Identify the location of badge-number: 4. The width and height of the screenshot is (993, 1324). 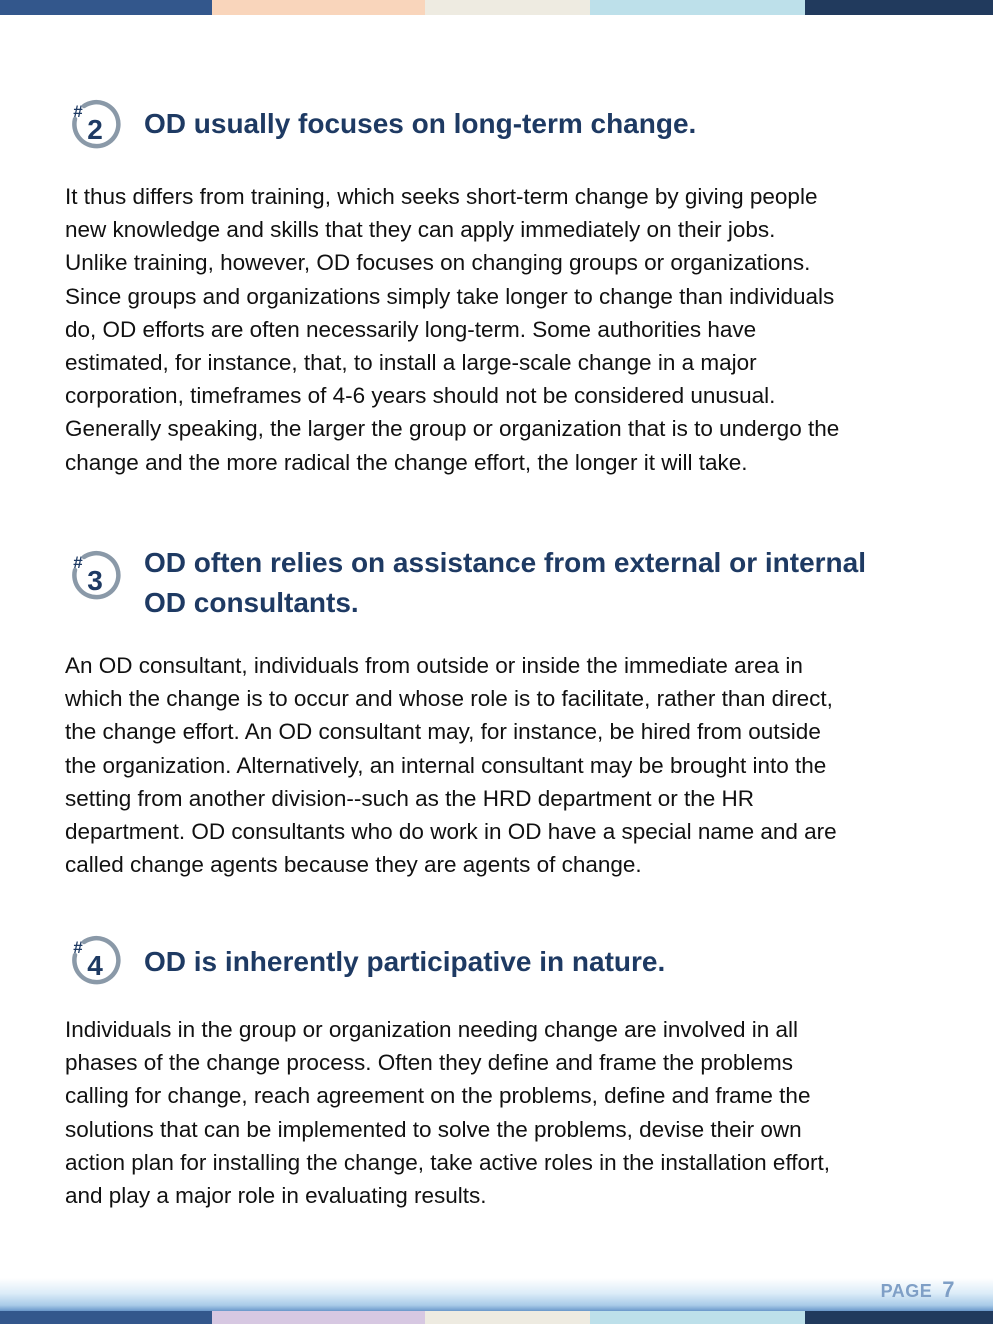
(95, 965).